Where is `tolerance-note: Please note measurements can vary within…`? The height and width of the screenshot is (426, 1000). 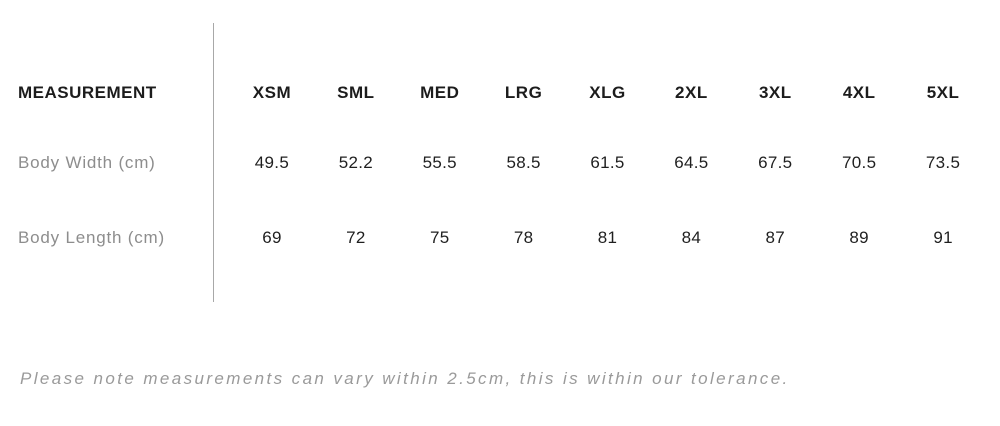 tolerance-note: Please note measurements can vary within… is located at coordinates (405, 378).